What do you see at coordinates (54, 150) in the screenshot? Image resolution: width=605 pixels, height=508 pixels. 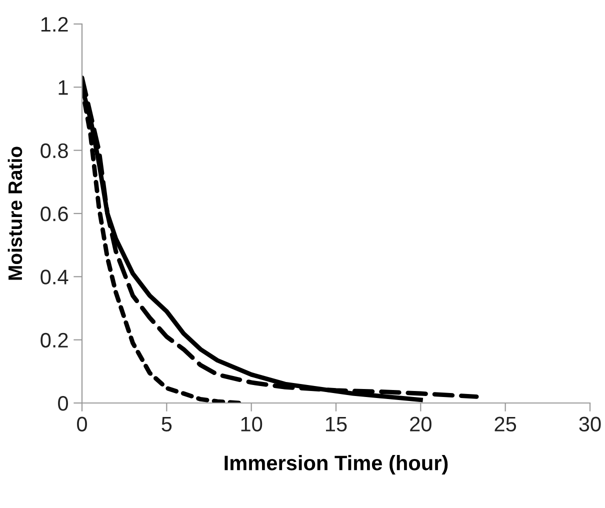 I see `y-tick-label: 0.8` at bounding box center [54, 150].